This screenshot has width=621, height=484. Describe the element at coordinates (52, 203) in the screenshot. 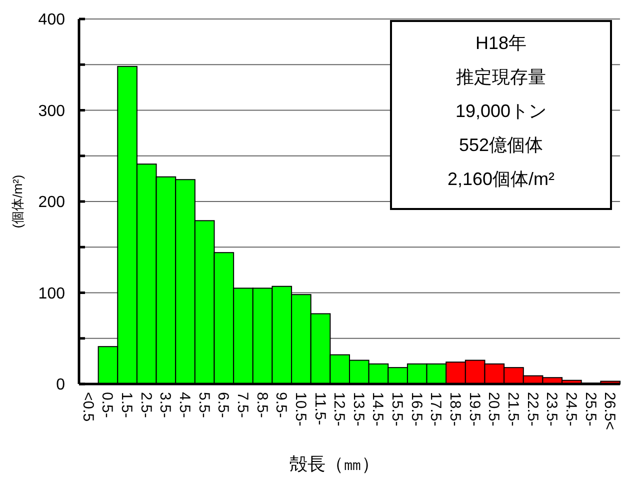

I see `y-tick-label: 200` at that location.